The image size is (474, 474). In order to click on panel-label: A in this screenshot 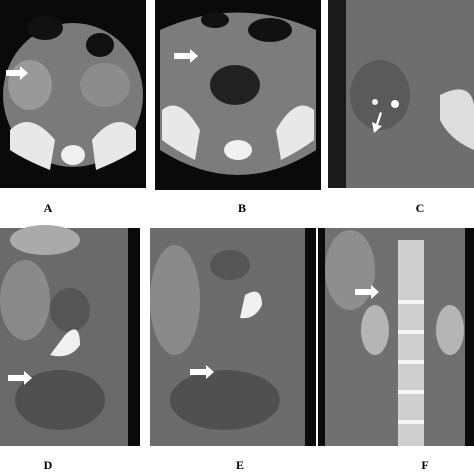, I will do `click(48, 208)`.